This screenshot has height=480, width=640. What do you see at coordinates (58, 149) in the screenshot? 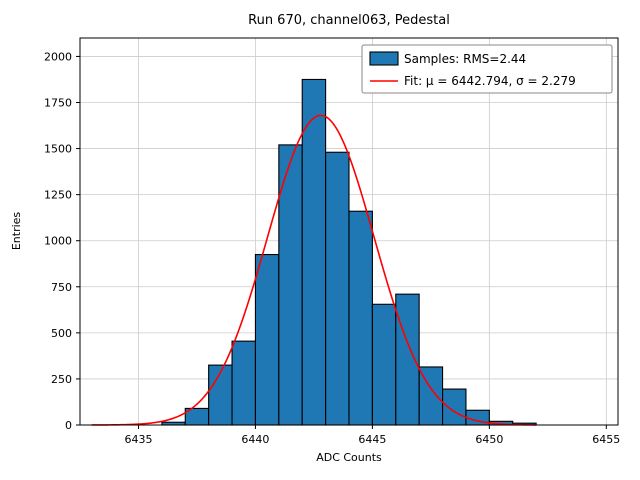
I see `y-tick-label: 1500` at bounding box center [58, 149].